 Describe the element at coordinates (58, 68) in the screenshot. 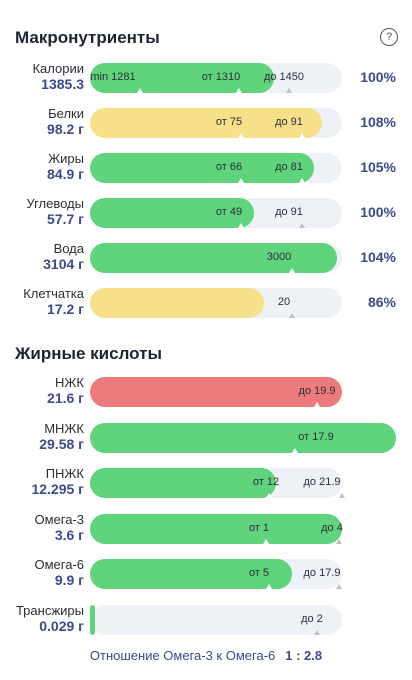

I see `macro-name: Калории` at that location.